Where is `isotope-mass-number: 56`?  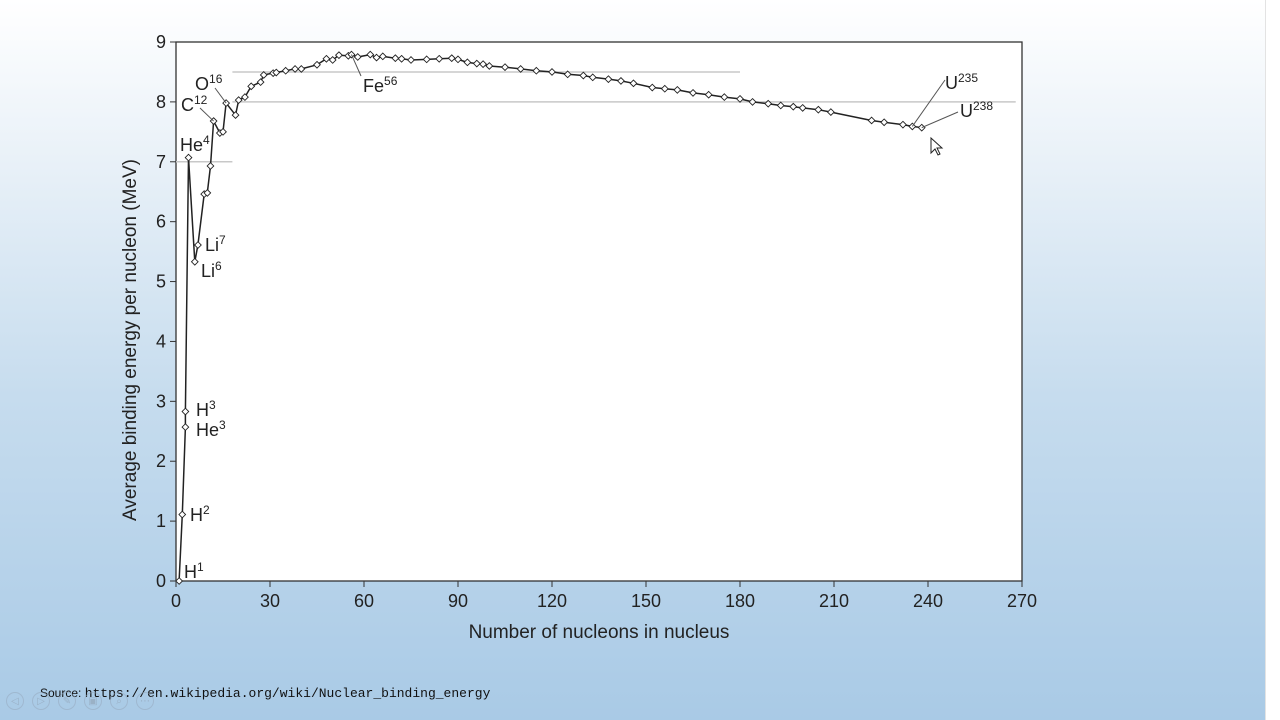 isotope-mass-number: 56 is located at coordinates (391, 81).